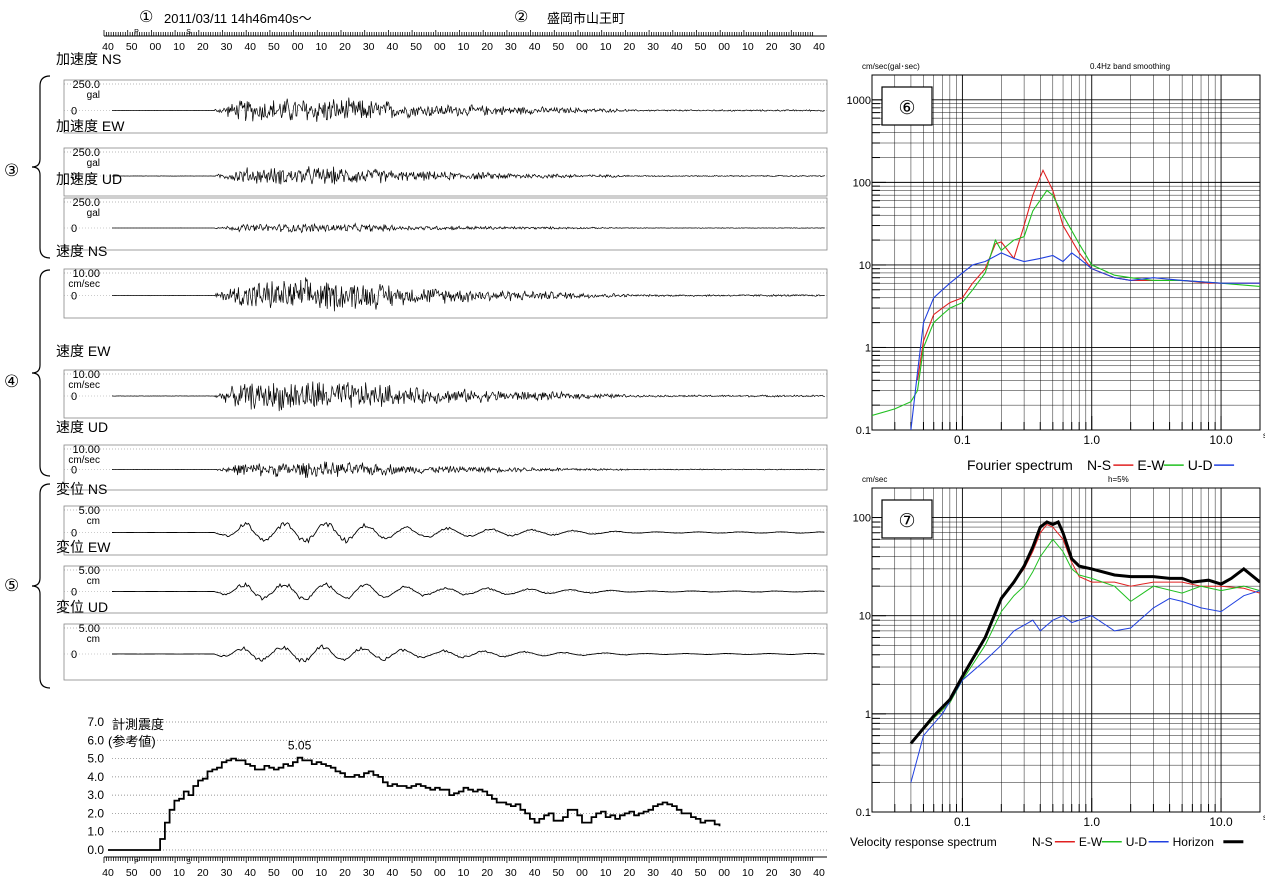 Image resolution: width=1265 pixels, height=882 pixels. What do you see at coordinates (414, 803) in the screenshot?
I see `intensity-line` at bounding box center [414, 803].